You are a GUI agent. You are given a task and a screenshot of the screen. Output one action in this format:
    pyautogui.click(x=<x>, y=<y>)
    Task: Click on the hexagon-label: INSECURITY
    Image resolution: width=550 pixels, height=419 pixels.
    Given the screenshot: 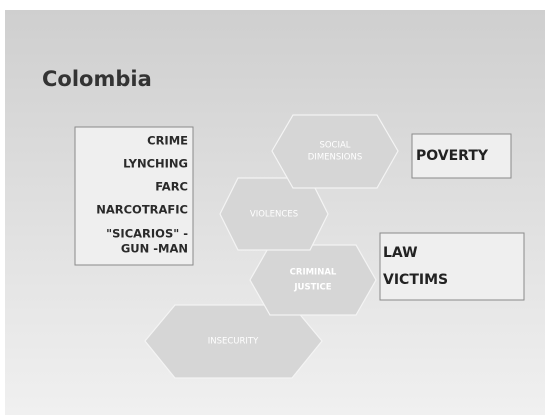 What is the action you would take?
    pyautogui.click(x=233, y=342)
    